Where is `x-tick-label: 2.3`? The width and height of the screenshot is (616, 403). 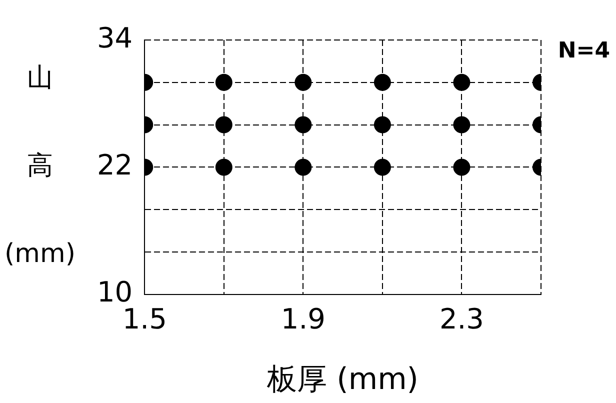 x-tick-label: 2.3 is located at coordinates (461, 319).